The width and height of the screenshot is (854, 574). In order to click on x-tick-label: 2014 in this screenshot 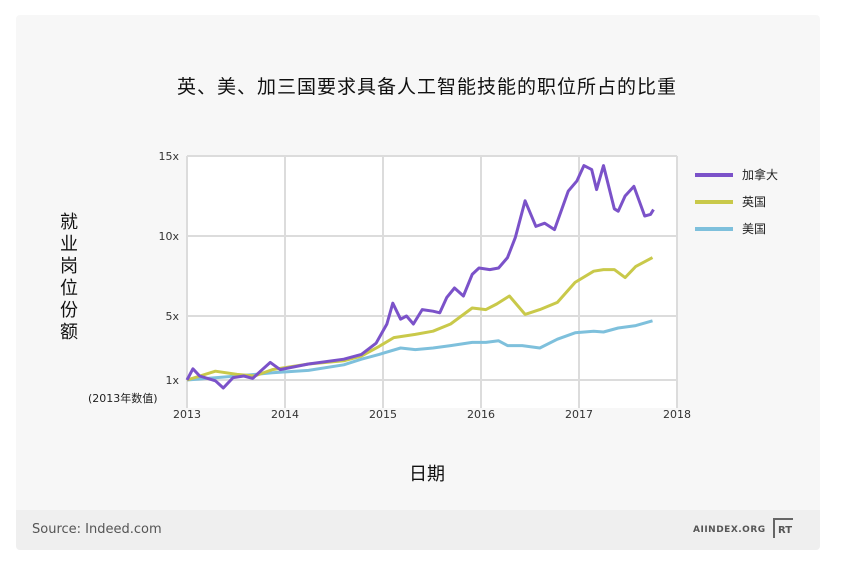, I will do `click(285, 414)`.